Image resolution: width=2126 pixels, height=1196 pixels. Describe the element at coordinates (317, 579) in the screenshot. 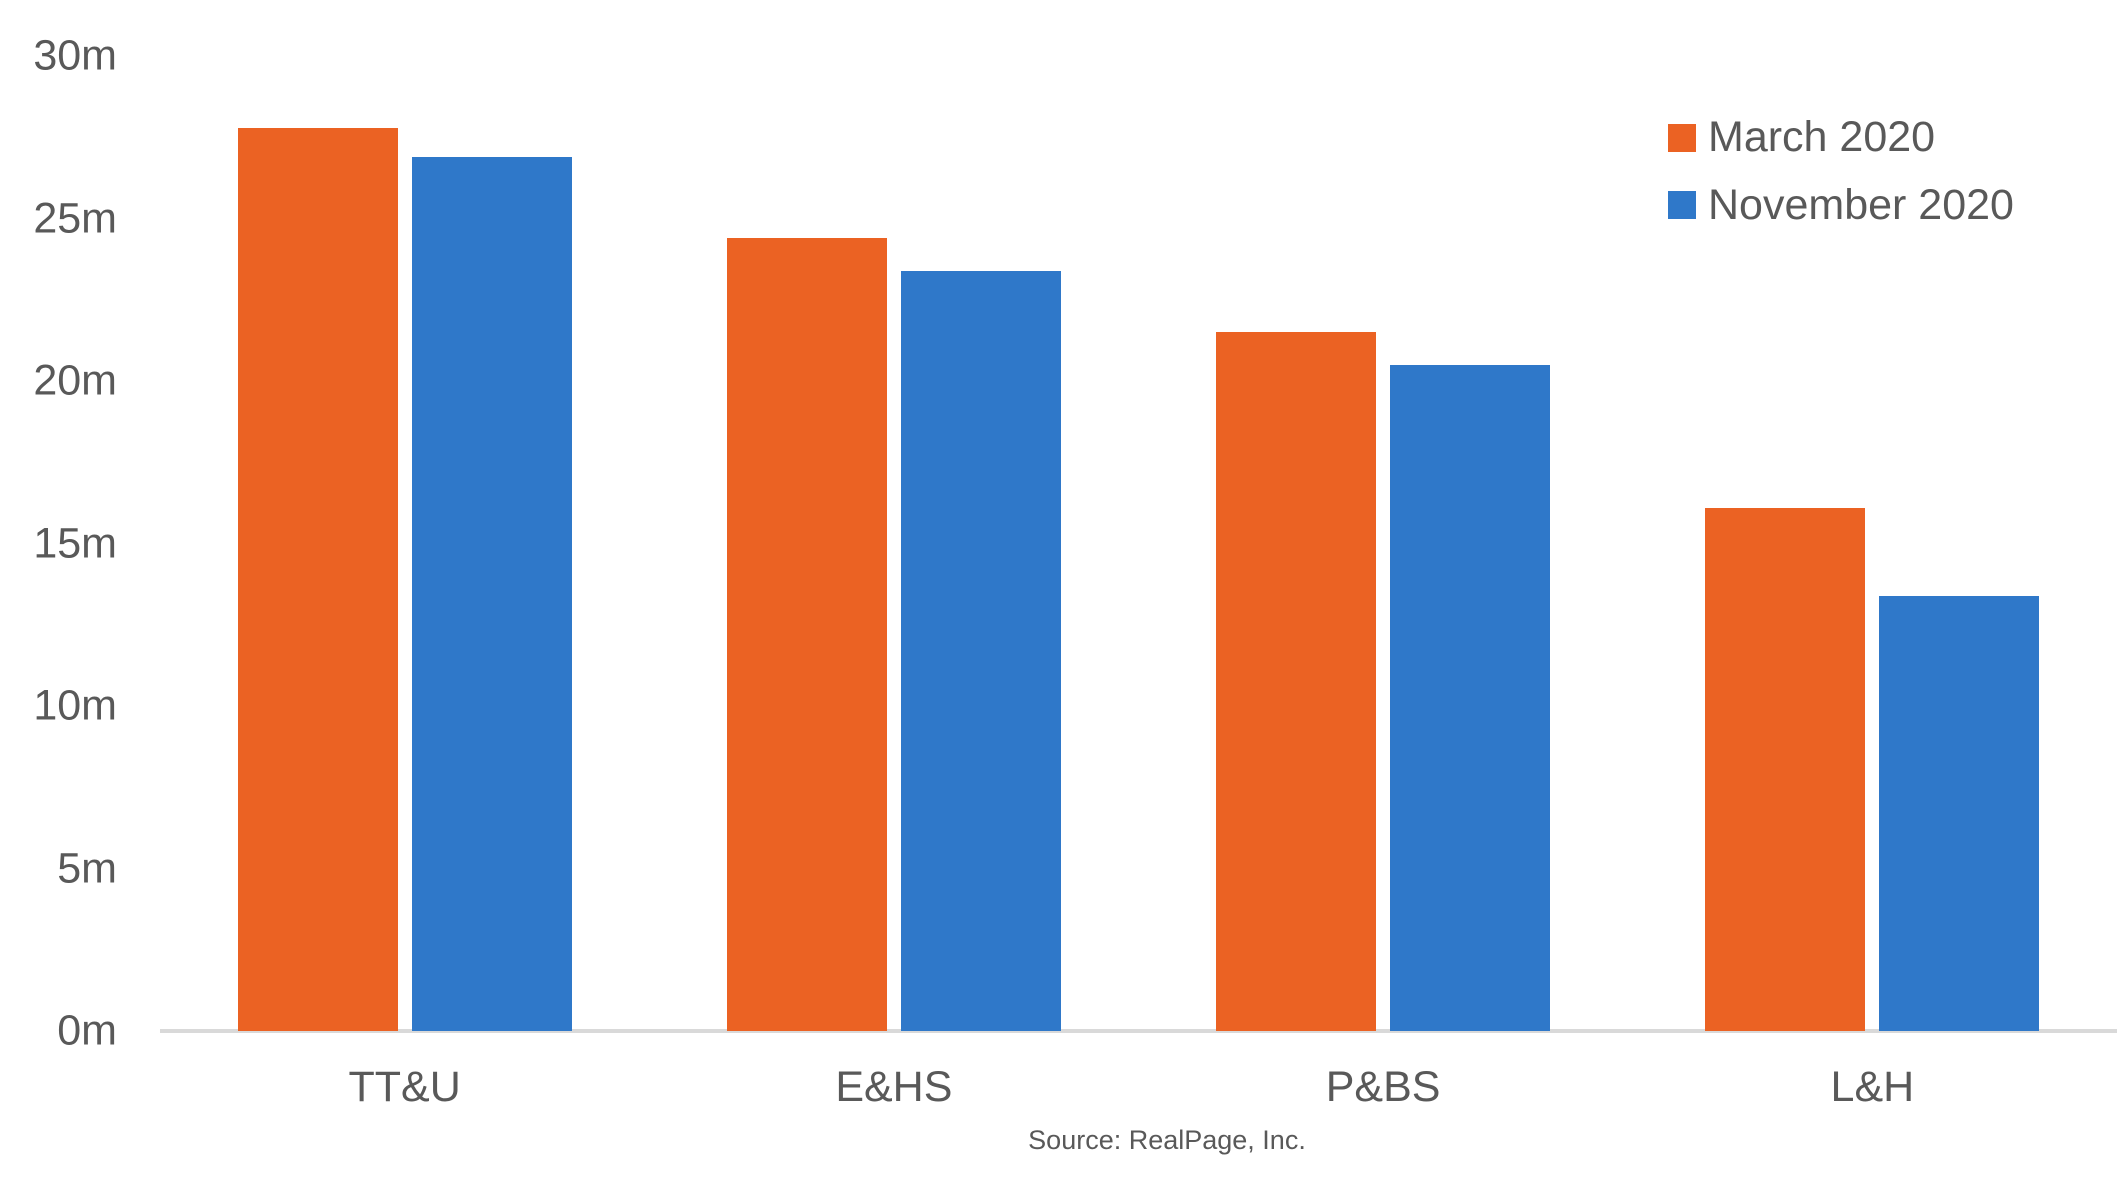

I see `bar-march-2020-tt-u` at that location.